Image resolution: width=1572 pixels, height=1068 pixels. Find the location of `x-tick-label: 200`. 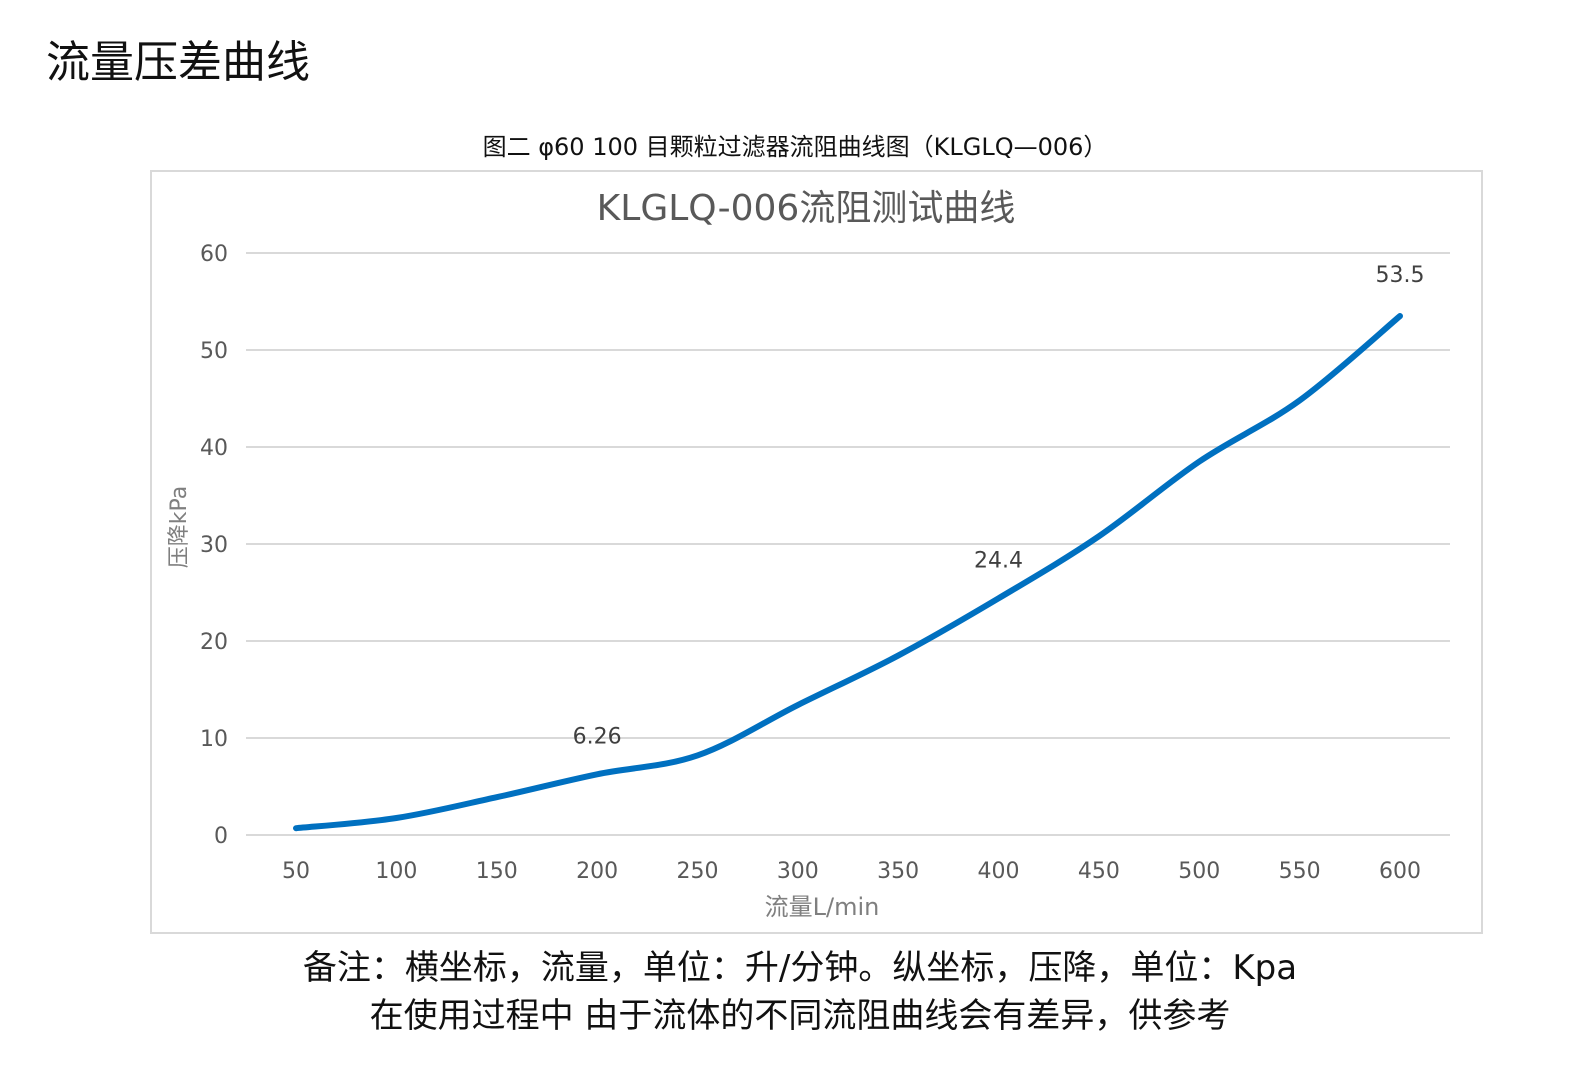

x-tick-label: 200 is located at coordinates (597, 871).